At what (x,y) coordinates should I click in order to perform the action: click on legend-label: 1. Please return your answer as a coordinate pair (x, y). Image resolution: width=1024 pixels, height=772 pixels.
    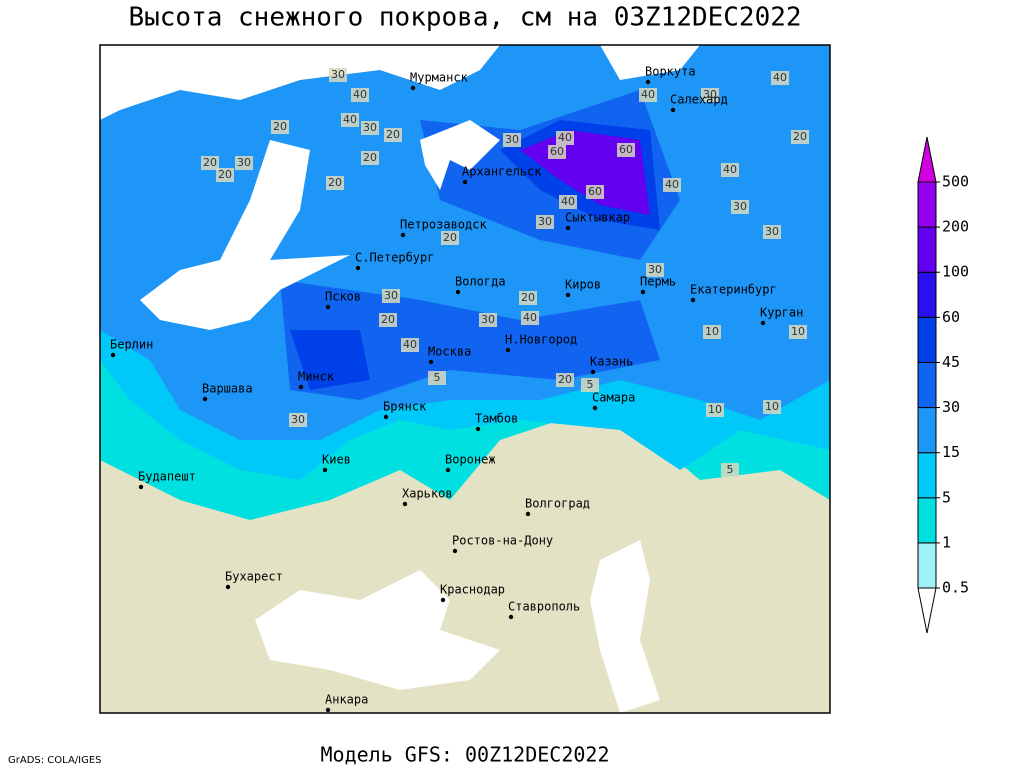
    Looking at the image, I should click on (946, 542).